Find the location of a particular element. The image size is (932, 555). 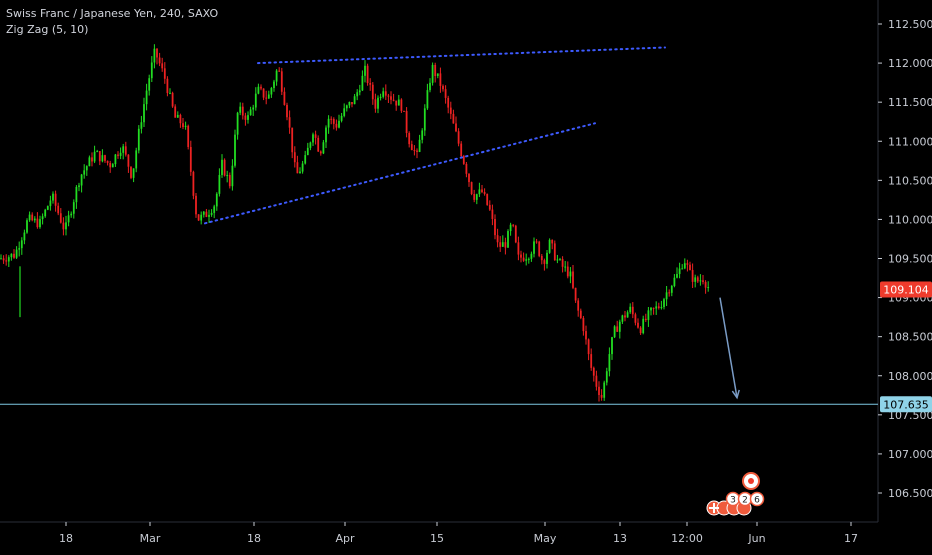

price-tick-label: 107.000 is located at coordinates (910, 454).